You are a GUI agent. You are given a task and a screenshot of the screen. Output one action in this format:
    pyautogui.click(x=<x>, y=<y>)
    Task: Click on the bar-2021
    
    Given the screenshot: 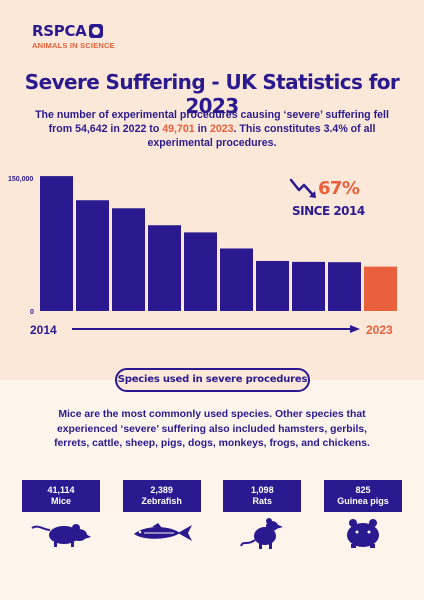 What is the action you would take?
    pyautogui.click(x=308, y=286)
    